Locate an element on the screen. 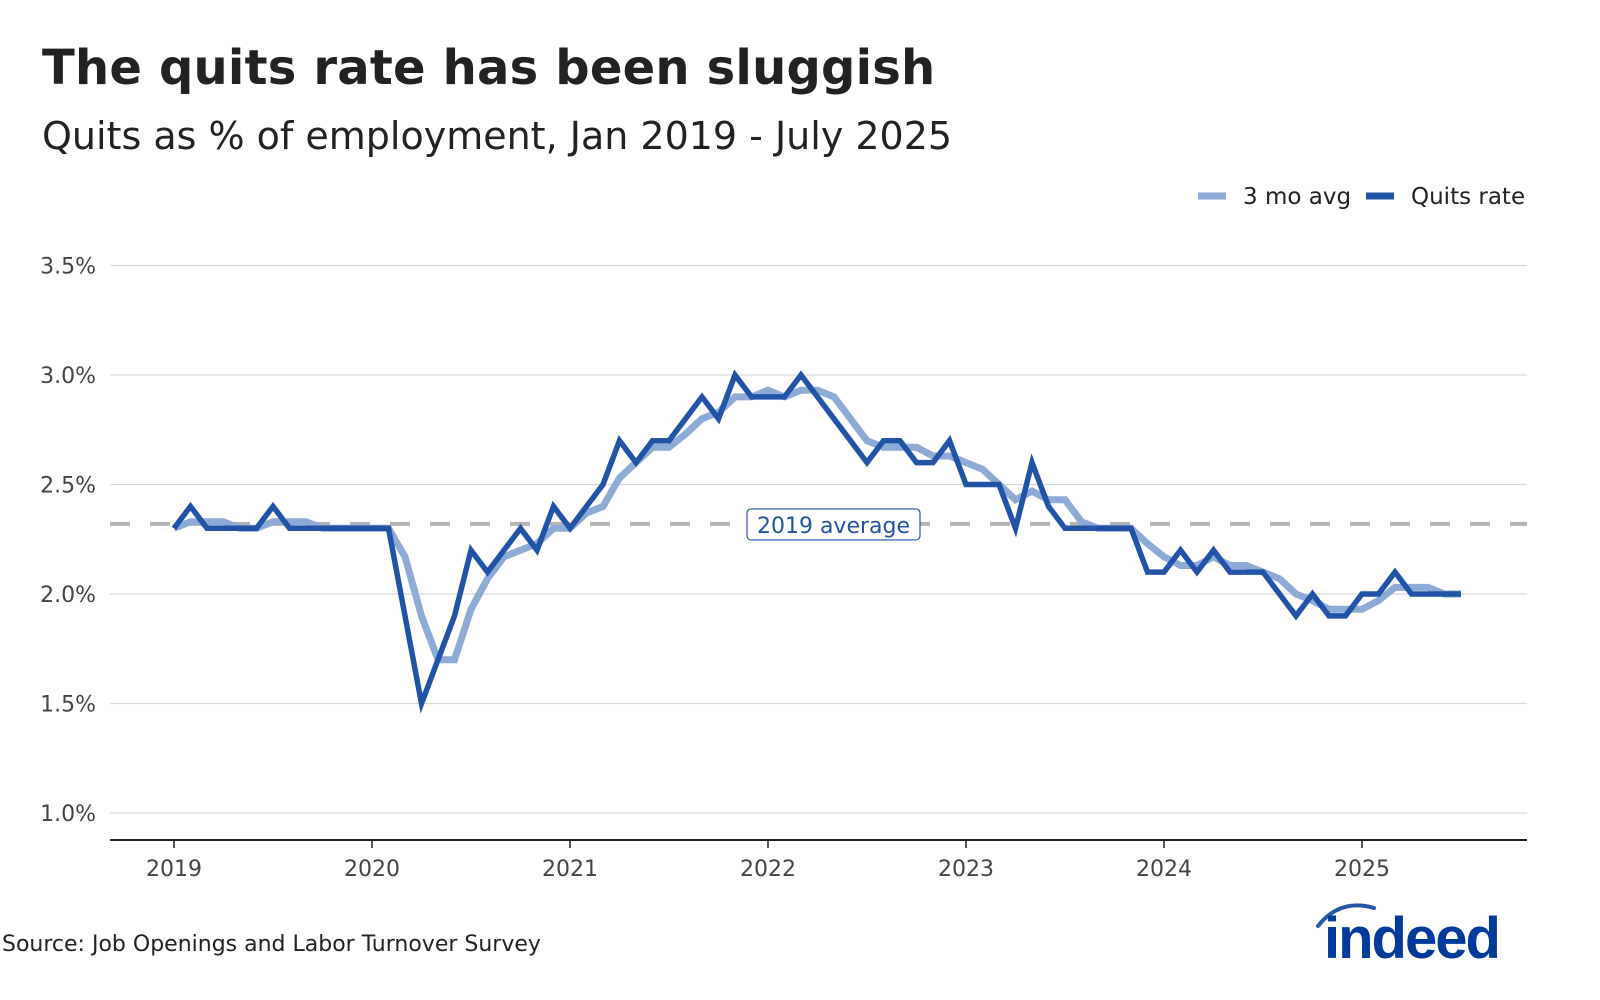 The width and height of the screenshot is (1600, 1000). y-tick-label: 2.5% is located at coordinates (68, 486).